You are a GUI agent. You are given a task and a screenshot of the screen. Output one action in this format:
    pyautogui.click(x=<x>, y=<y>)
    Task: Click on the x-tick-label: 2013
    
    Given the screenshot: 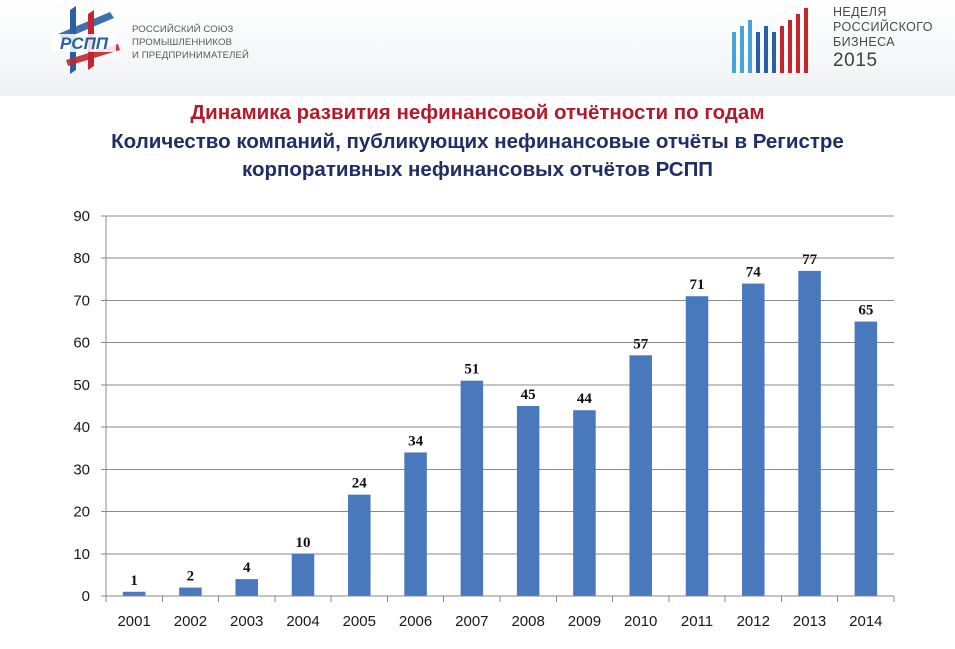 What is the action you would take?
    pyautogui.click(x=809, y=621)
    